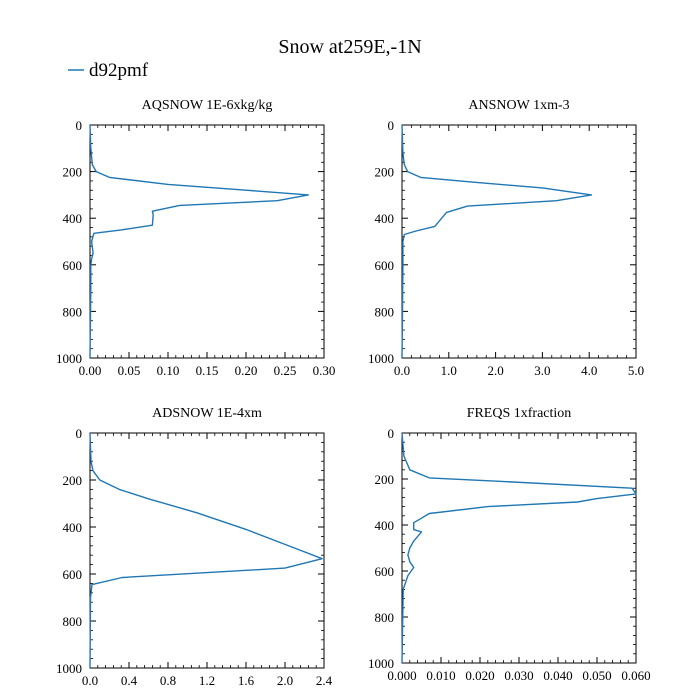 The image size is (700, 700). I want to click on x-tick-label: 0.020, so click(479, 675).